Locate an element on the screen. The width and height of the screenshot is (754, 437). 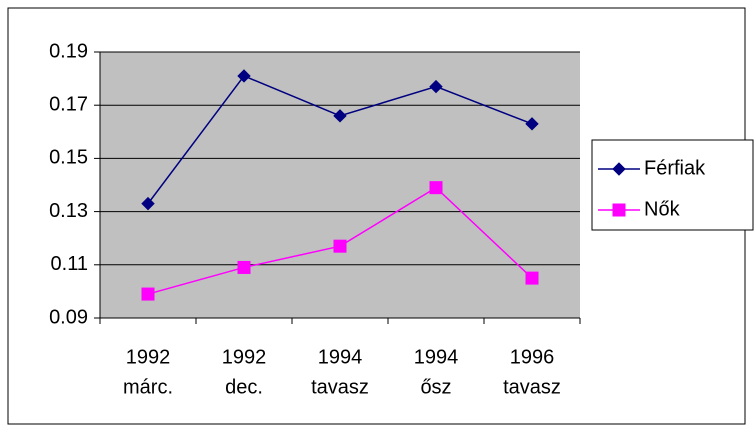
legend-label: Férfiak is located at coordinates (675, 168).